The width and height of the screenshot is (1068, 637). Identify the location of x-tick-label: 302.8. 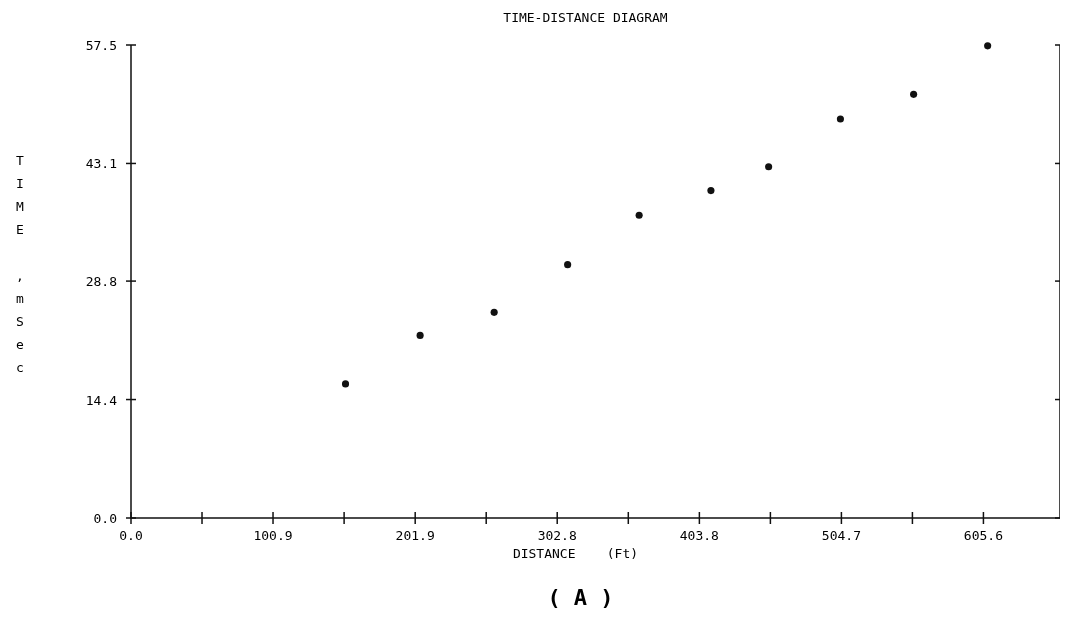
(557, 535).